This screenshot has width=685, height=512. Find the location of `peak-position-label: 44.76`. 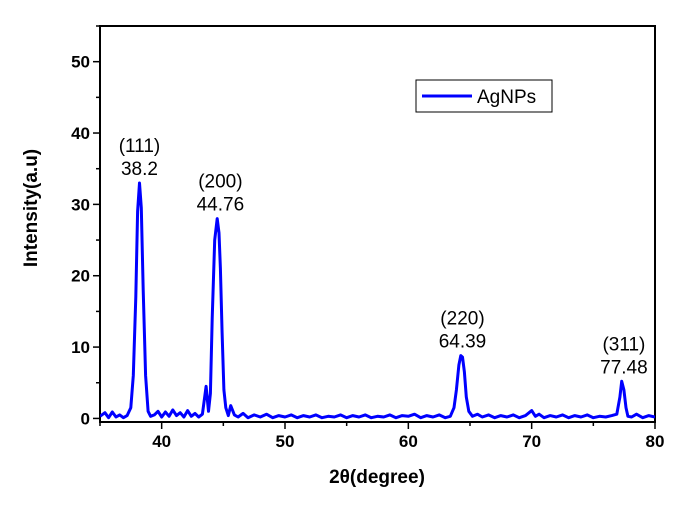

peak-position-label: 44.76 is located at coordinates (221, 205).